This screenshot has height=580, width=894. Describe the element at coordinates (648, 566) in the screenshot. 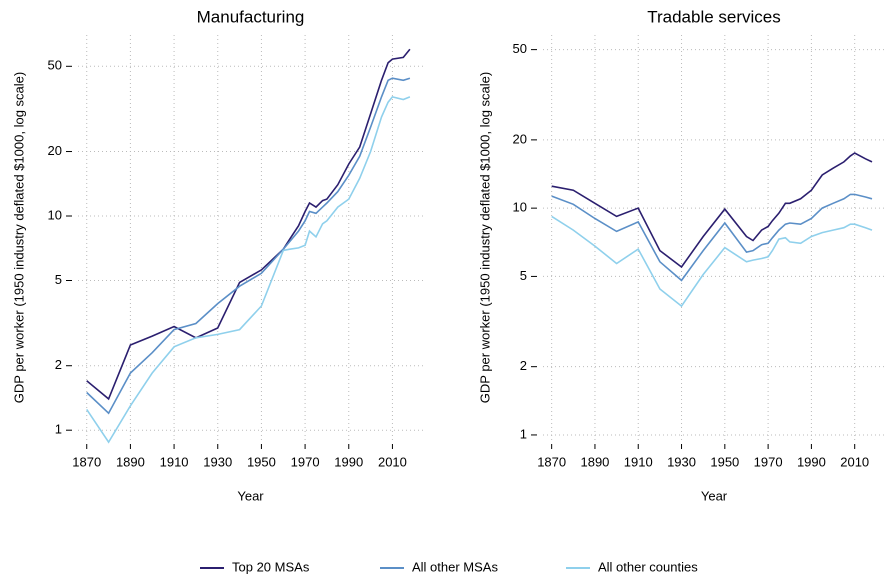

I see `legend-label: All other counties` at that location.